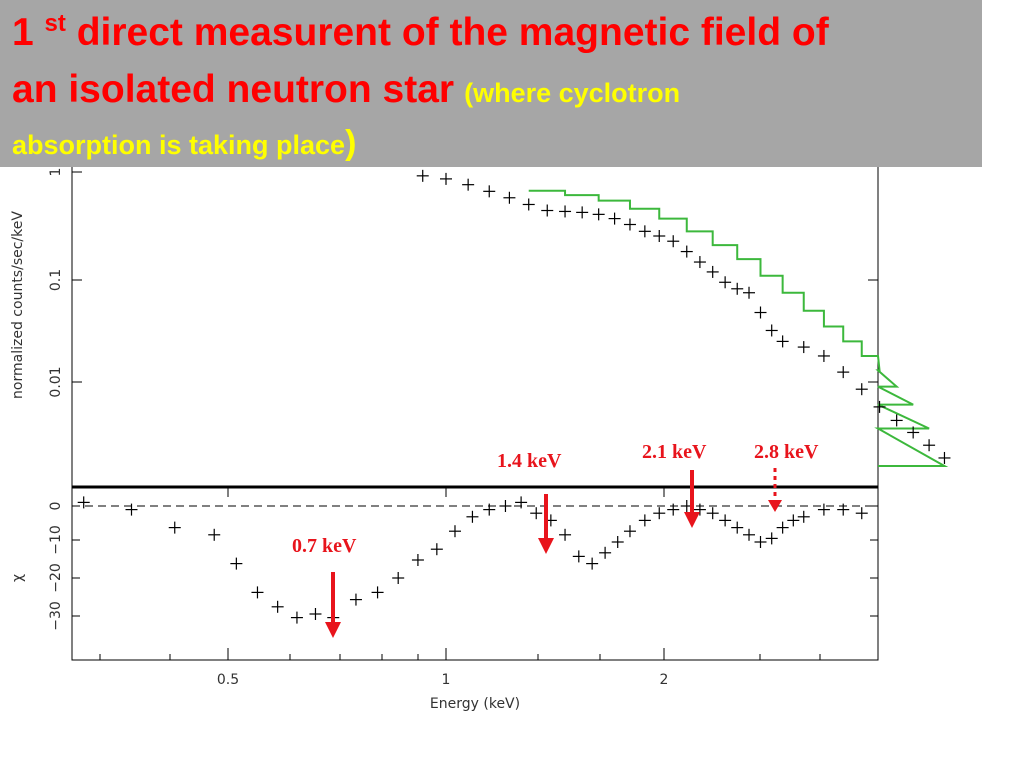 Image resolution: width=1024 pixels, height=768 pixels. Describe the element at coordinates (56, 616) in the screenshot. I see `chi-tick-minus30: −30` at that location.